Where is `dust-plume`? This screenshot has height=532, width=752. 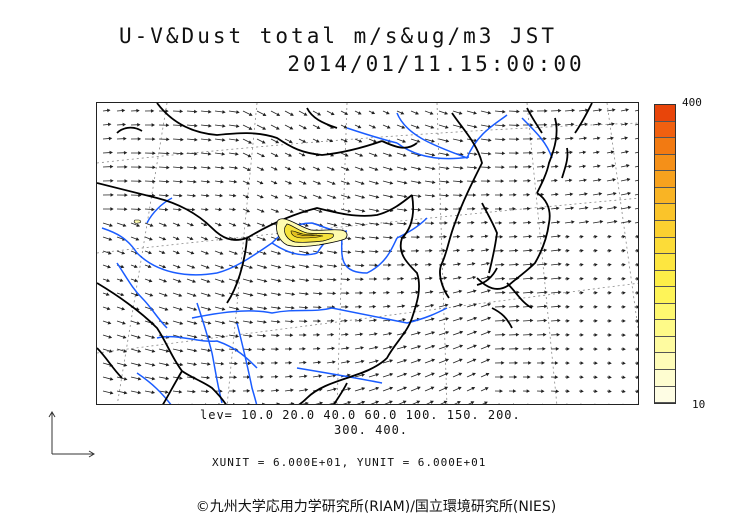 dust-plume is located at coordinates (240, 232).